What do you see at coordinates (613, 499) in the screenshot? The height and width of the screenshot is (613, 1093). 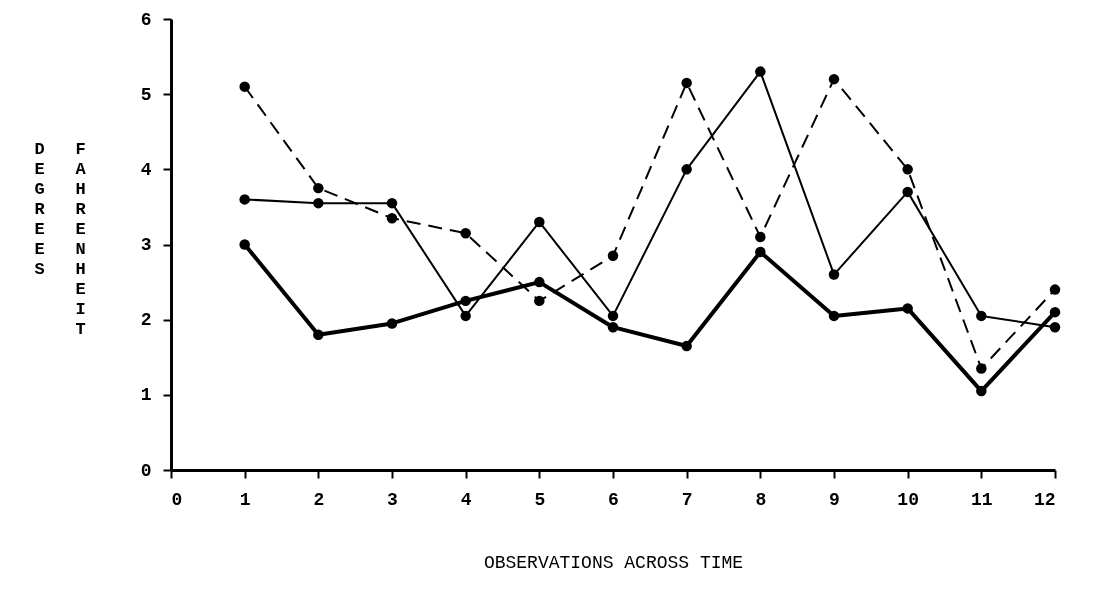 I see `x-tick-label: 6` at bounding box center [613, 499].